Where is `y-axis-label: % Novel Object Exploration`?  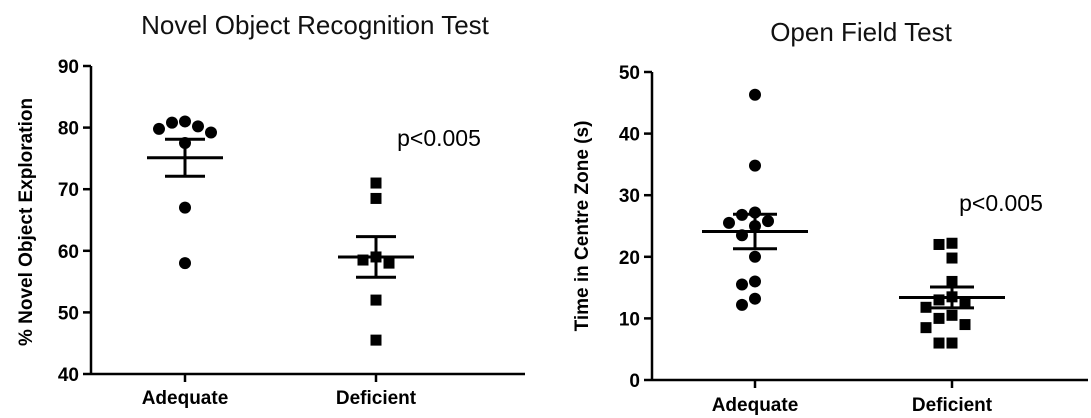
y-axis-label: % Novel Object Exploration is located at coordinates (26, 222).